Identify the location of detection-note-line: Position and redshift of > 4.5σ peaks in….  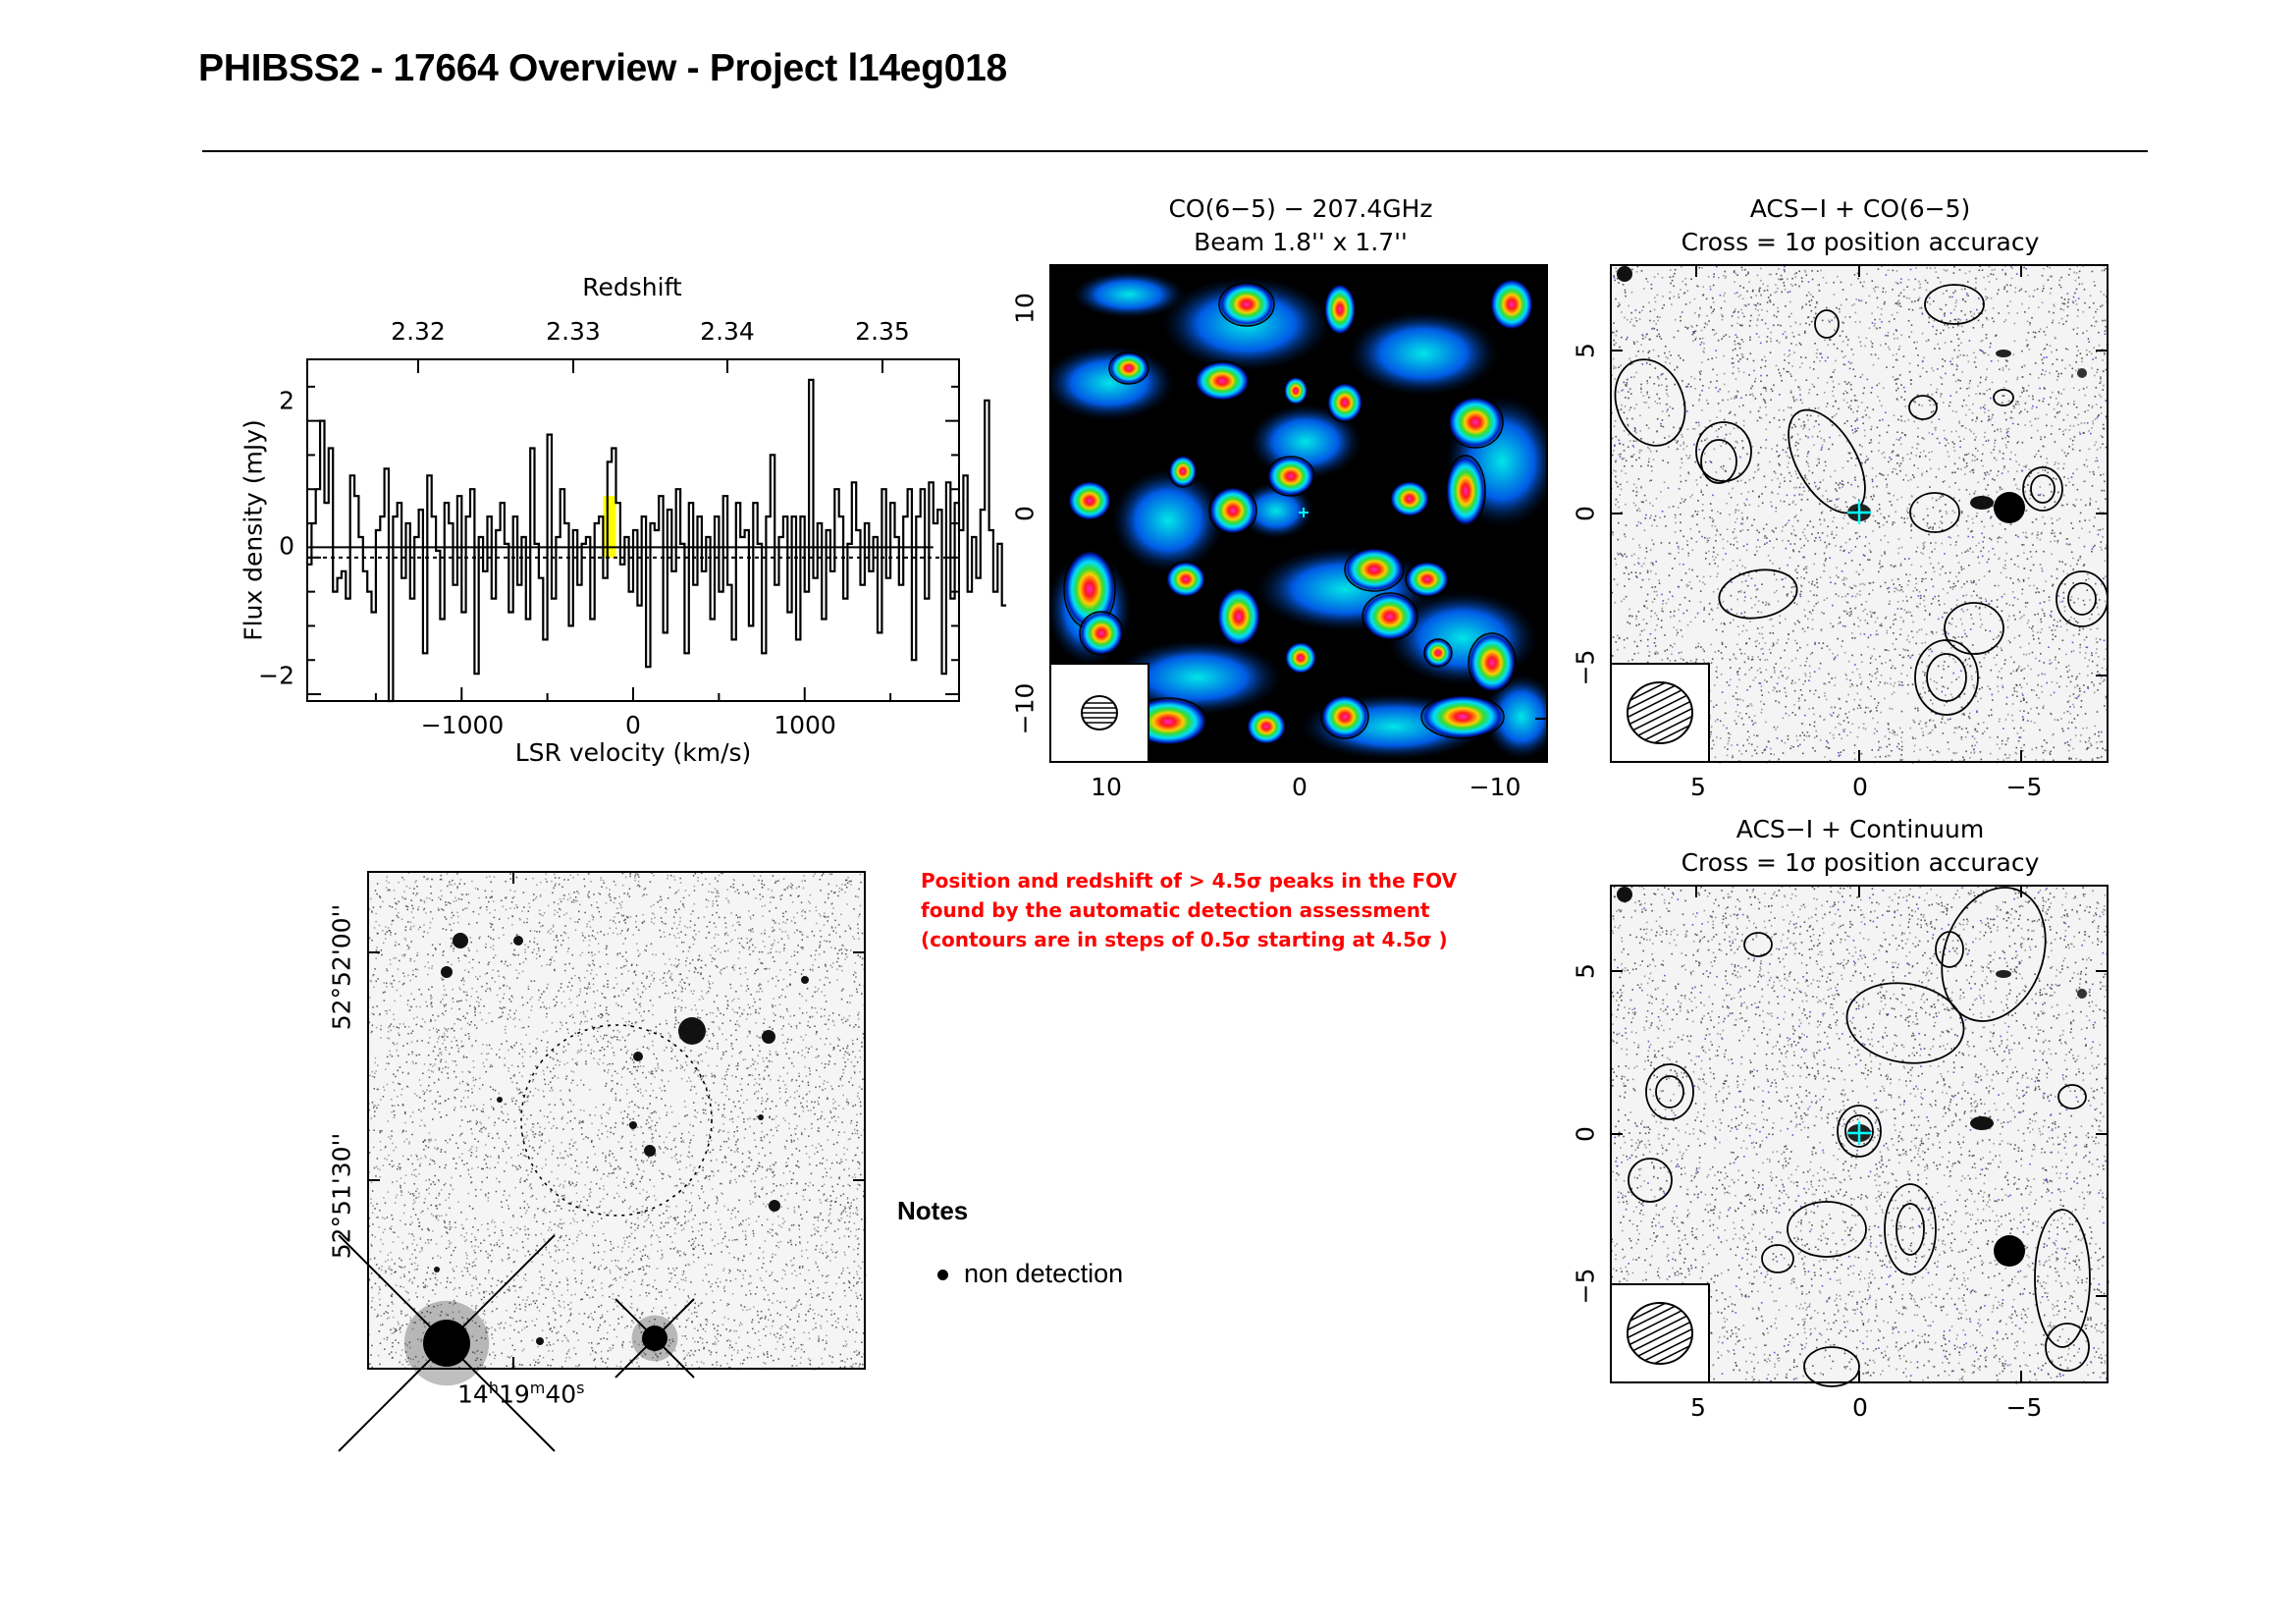
(1189, 881).